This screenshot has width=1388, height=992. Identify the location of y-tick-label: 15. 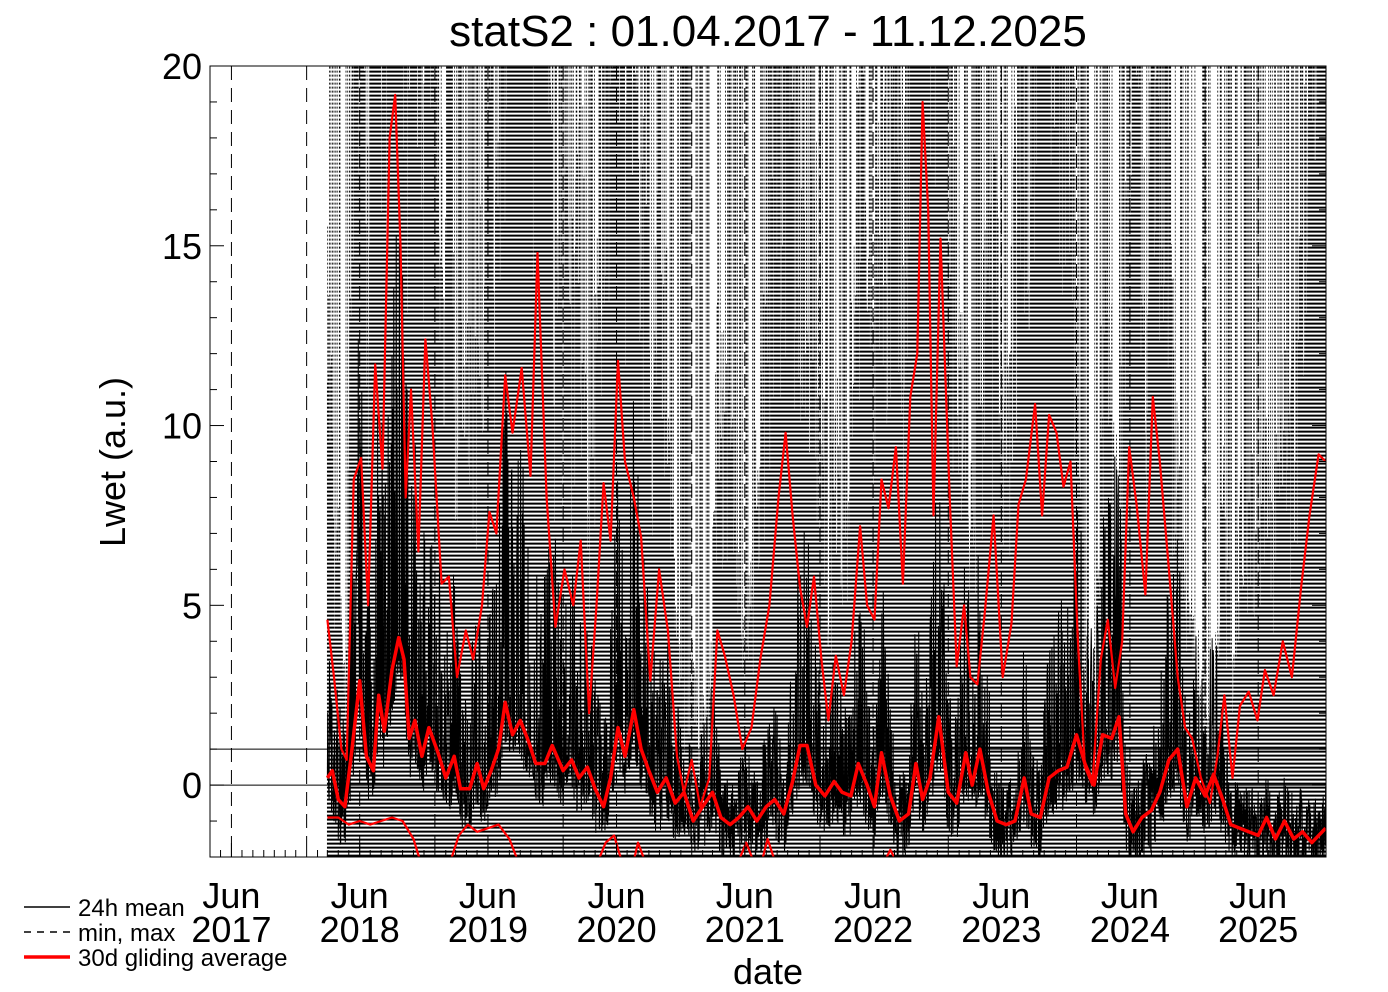
(182, 246).